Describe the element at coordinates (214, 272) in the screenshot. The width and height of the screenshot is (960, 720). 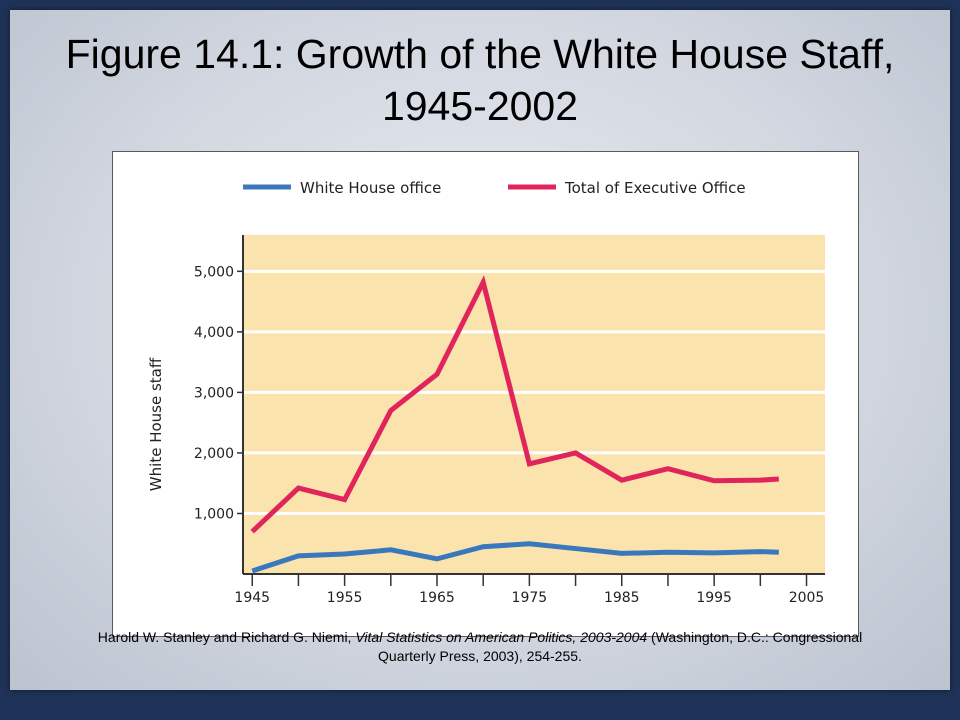
I see `y-tick-label: 5,000` at that location.